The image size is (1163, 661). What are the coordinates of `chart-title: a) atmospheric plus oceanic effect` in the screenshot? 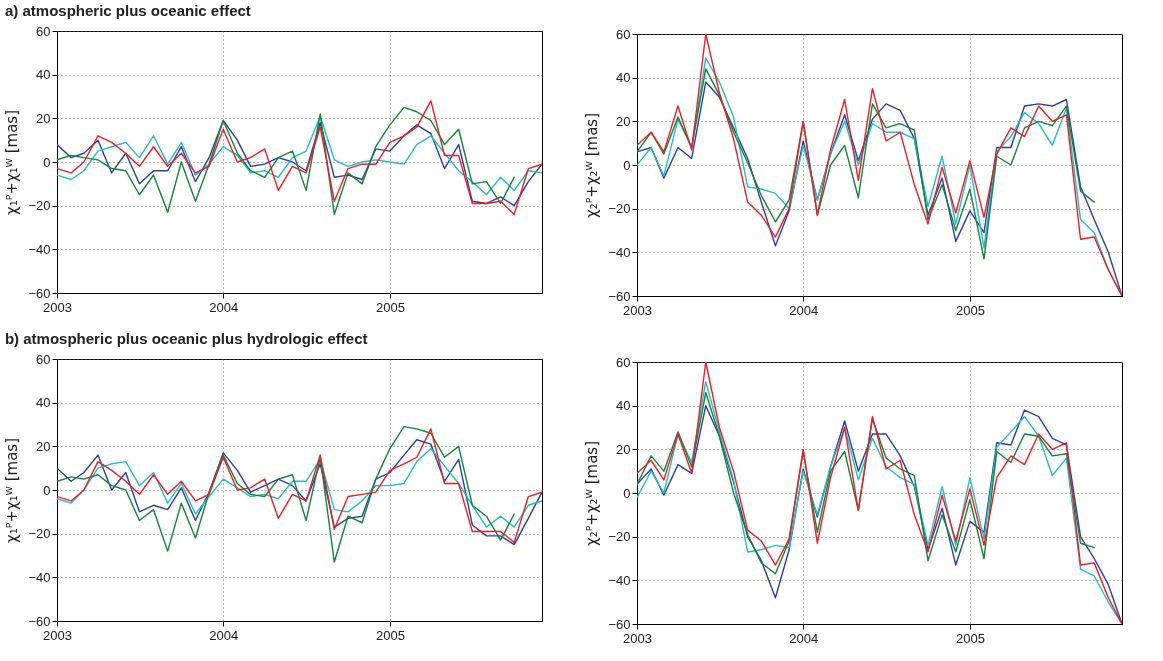 It's located at (127, 10).